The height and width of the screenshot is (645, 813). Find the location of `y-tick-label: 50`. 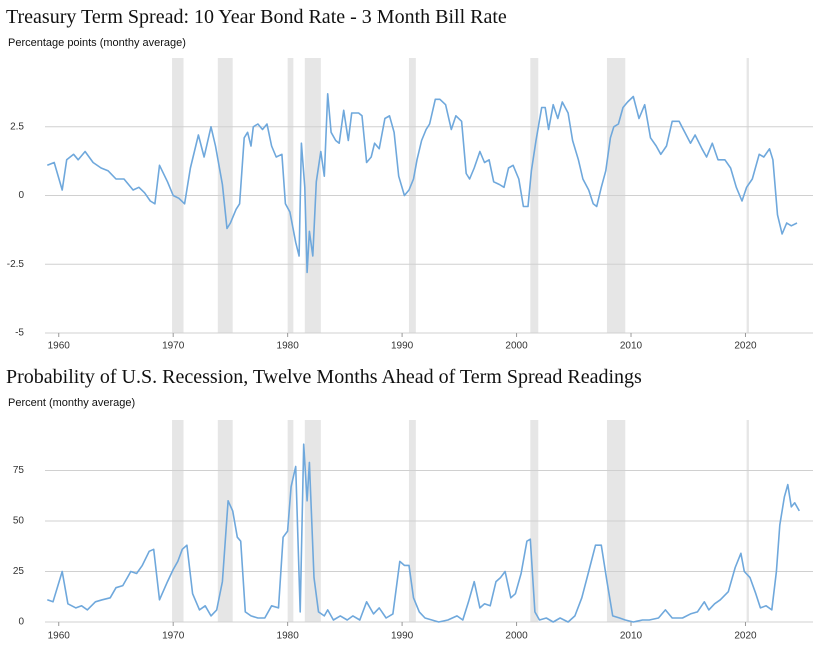

y-tick-label: 50 is located at coordinates (19, 521).